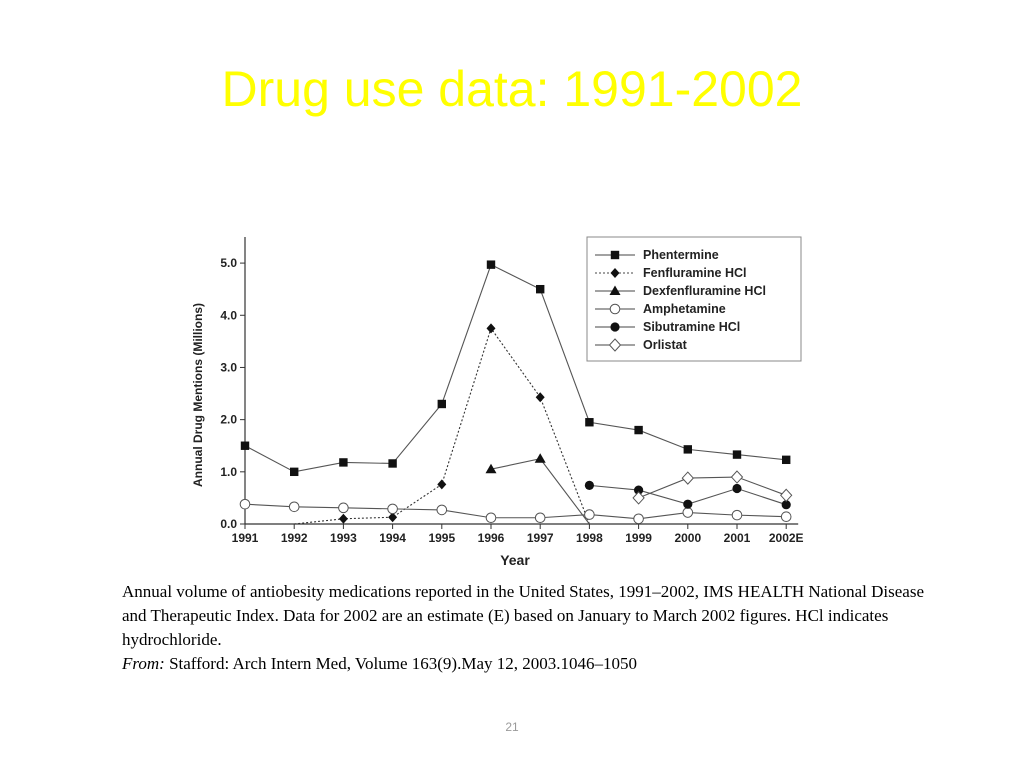  I want to click on y-axis-label: Annual Drug Mentions (Millions), so click(198, 395).